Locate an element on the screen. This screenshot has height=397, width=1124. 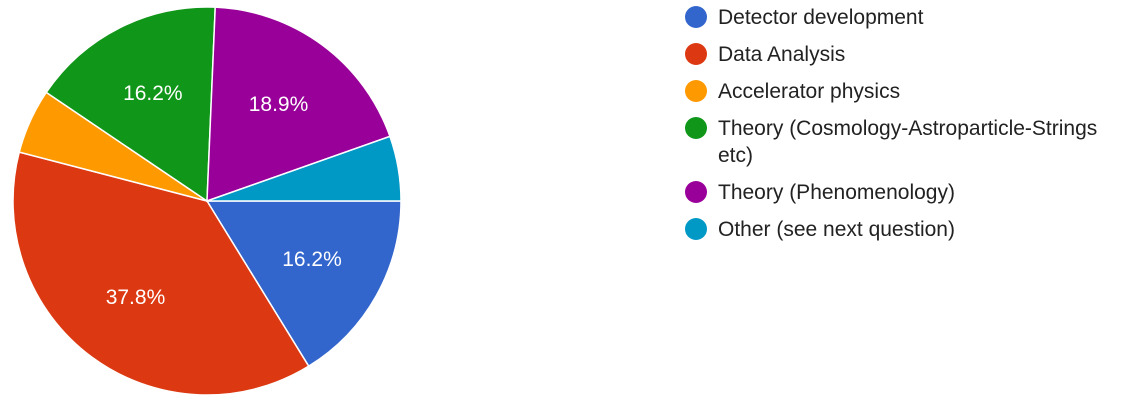
slice-percent-label: 18.9% is located at coordinates (279, 104).